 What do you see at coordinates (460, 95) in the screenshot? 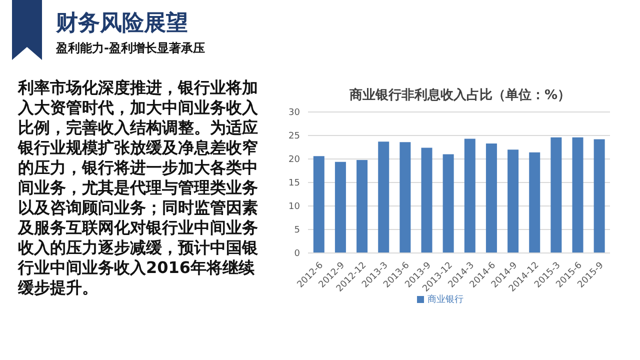
I see `chart-title: 商业银行非利息收入占比（单位：%）` at bounding box center [460, 95].